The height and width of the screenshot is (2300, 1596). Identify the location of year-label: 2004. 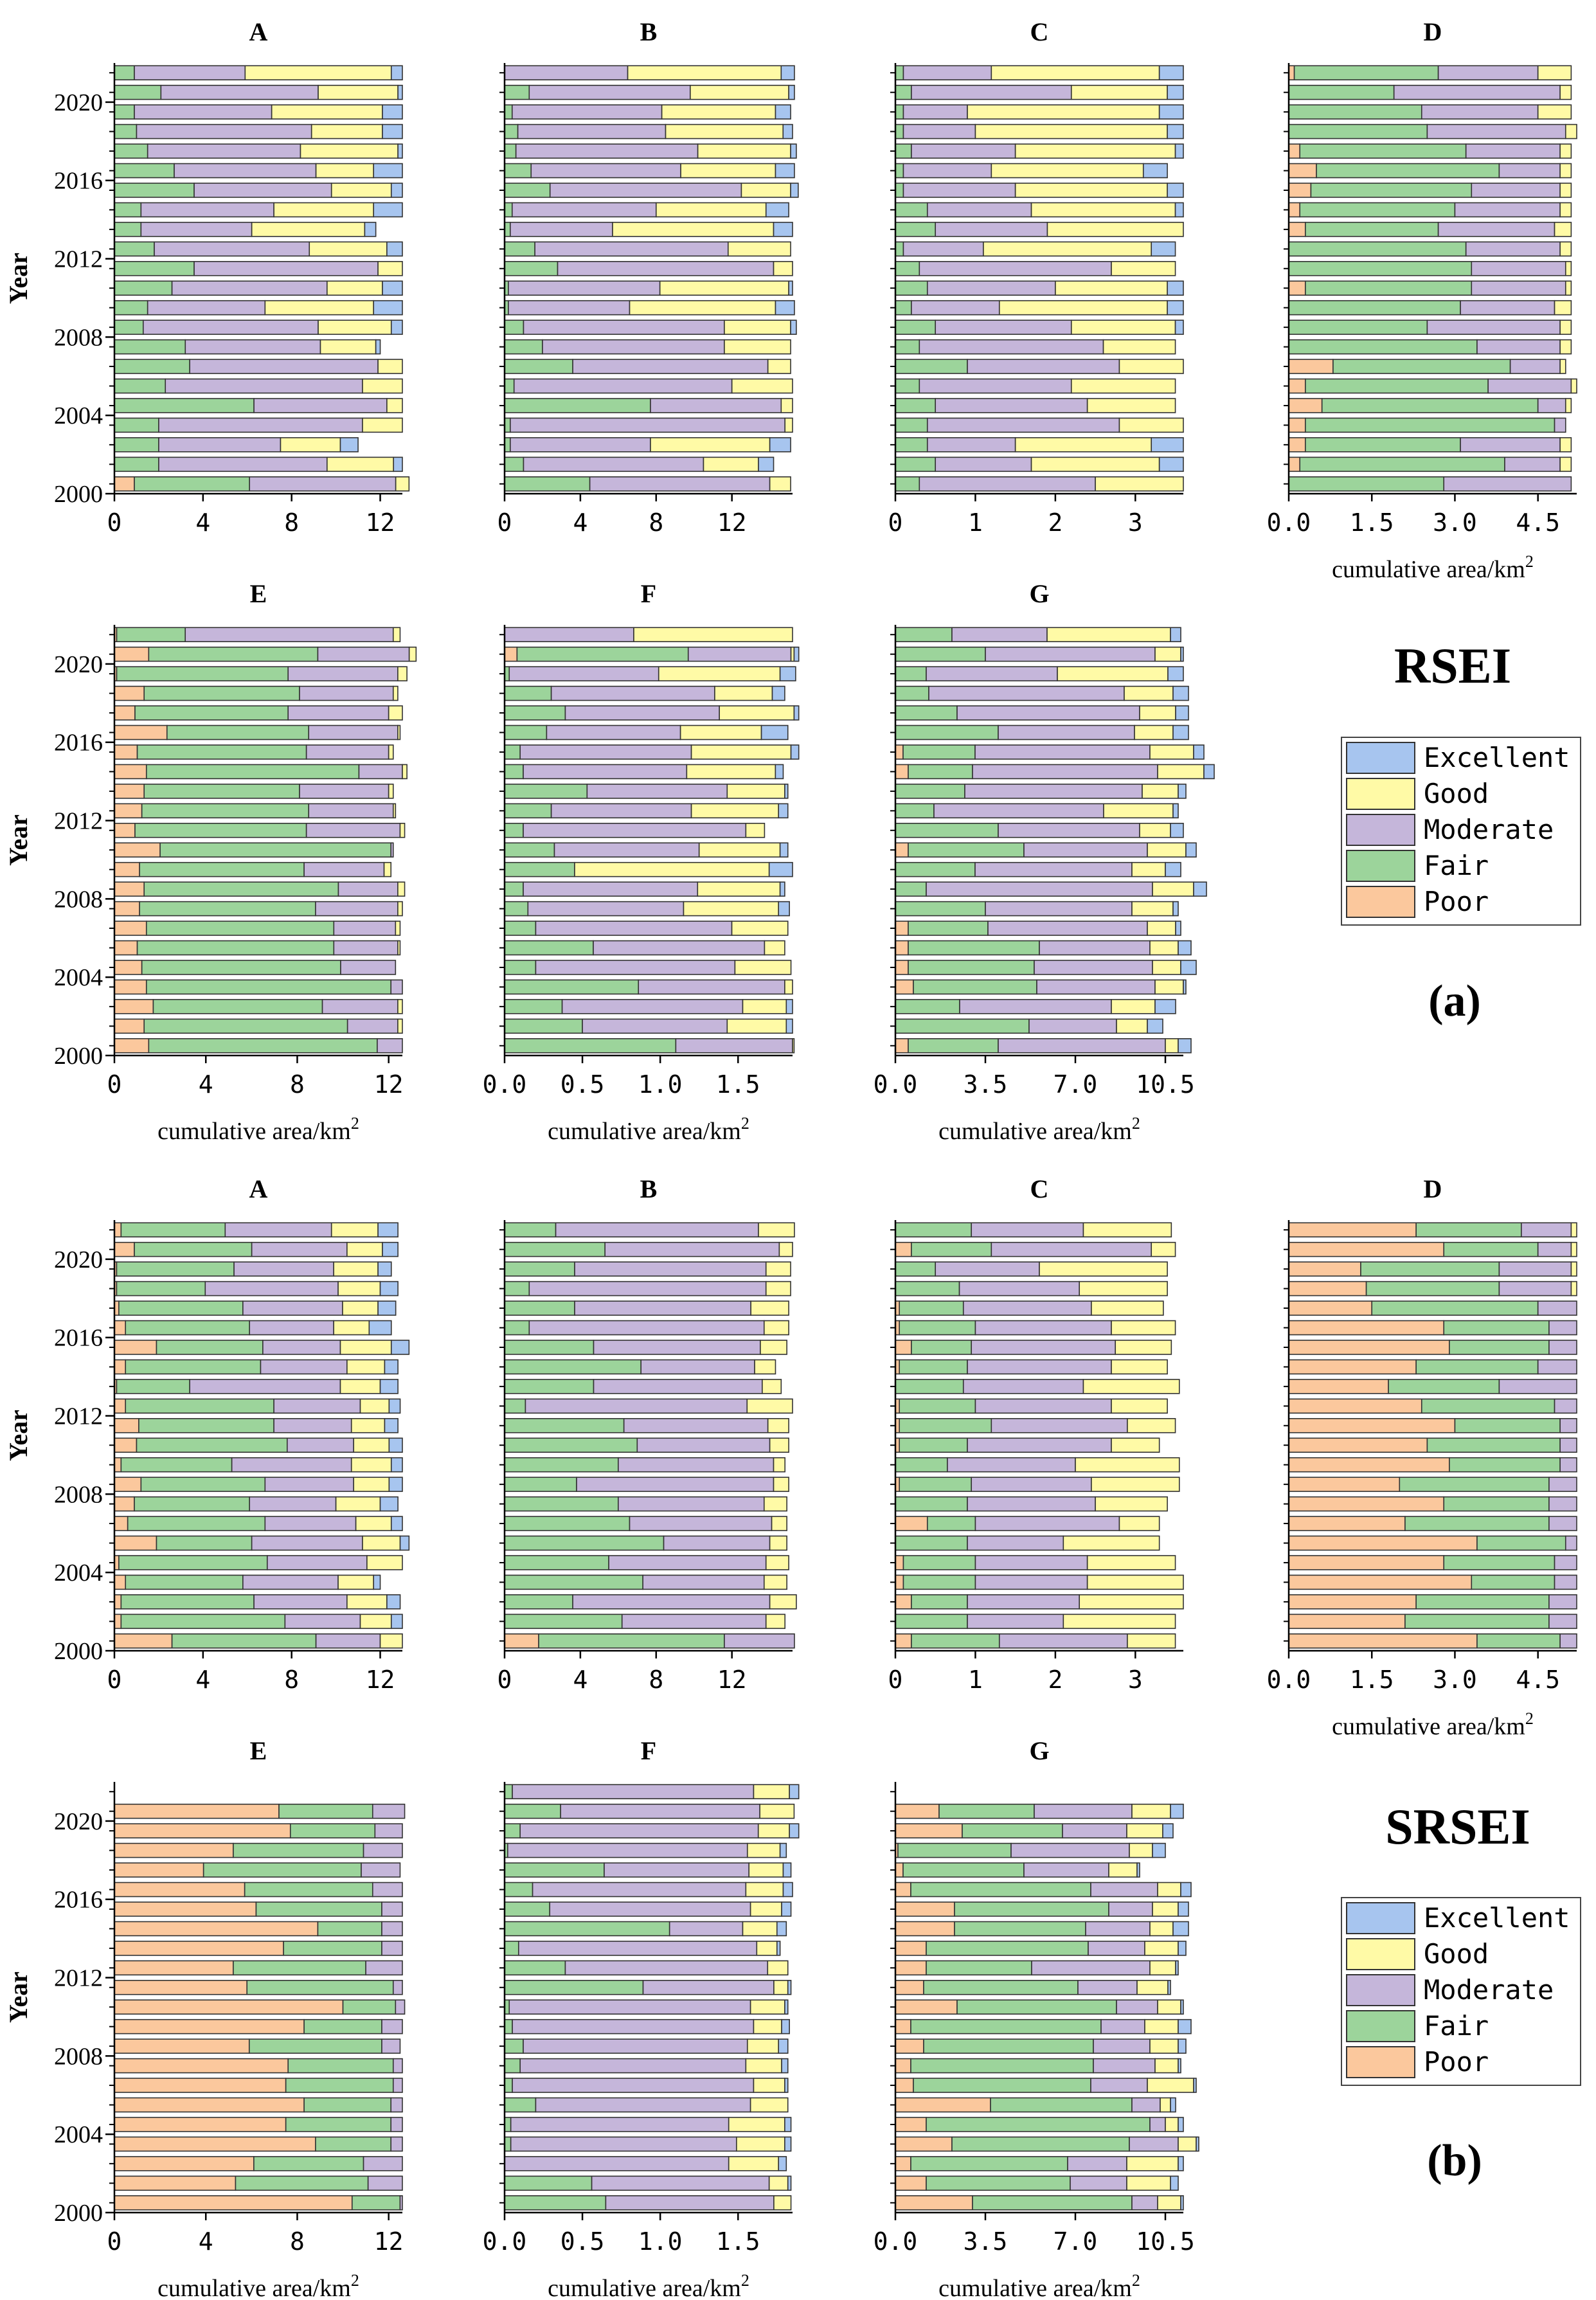
(79, 415).